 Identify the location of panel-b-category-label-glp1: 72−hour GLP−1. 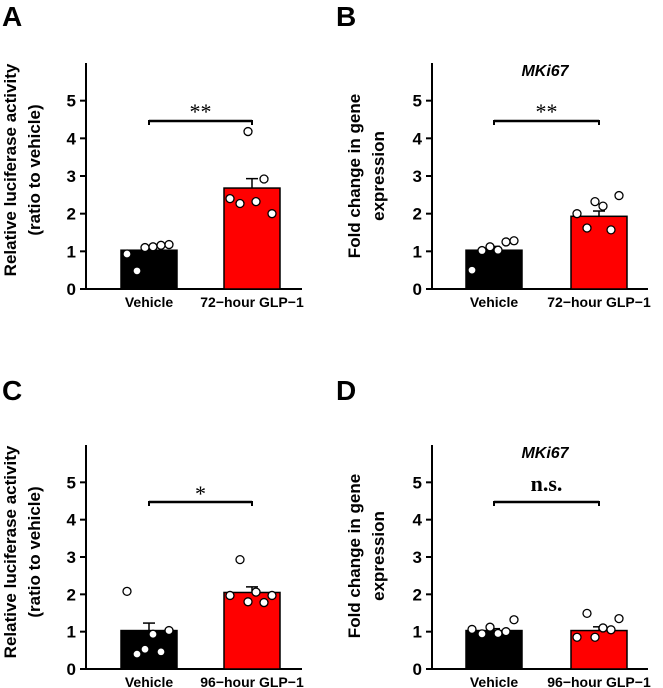
(599, 302).